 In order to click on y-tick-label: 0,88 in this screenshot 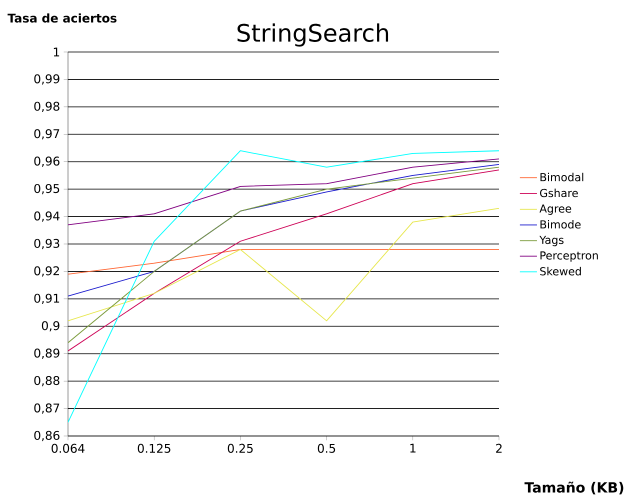, I will do `click(47, 381)`.